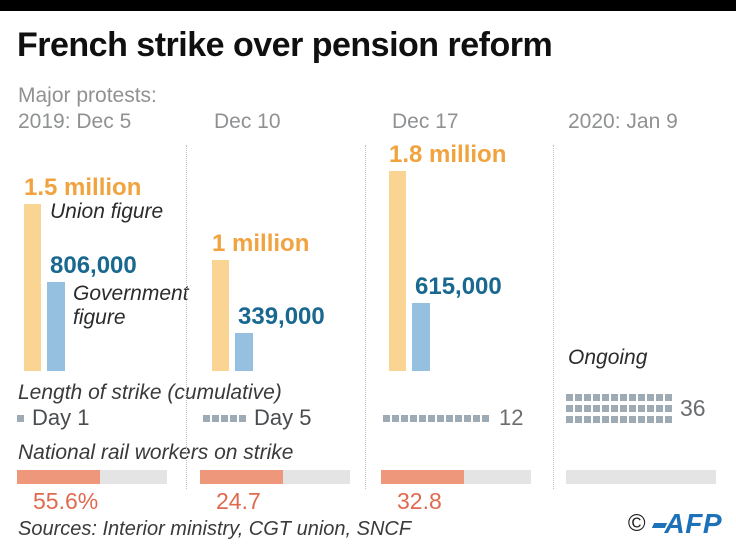 The height and width of the screenshot is (550, 736). I want to click on strike-length-row: 12, so click(453, 417).